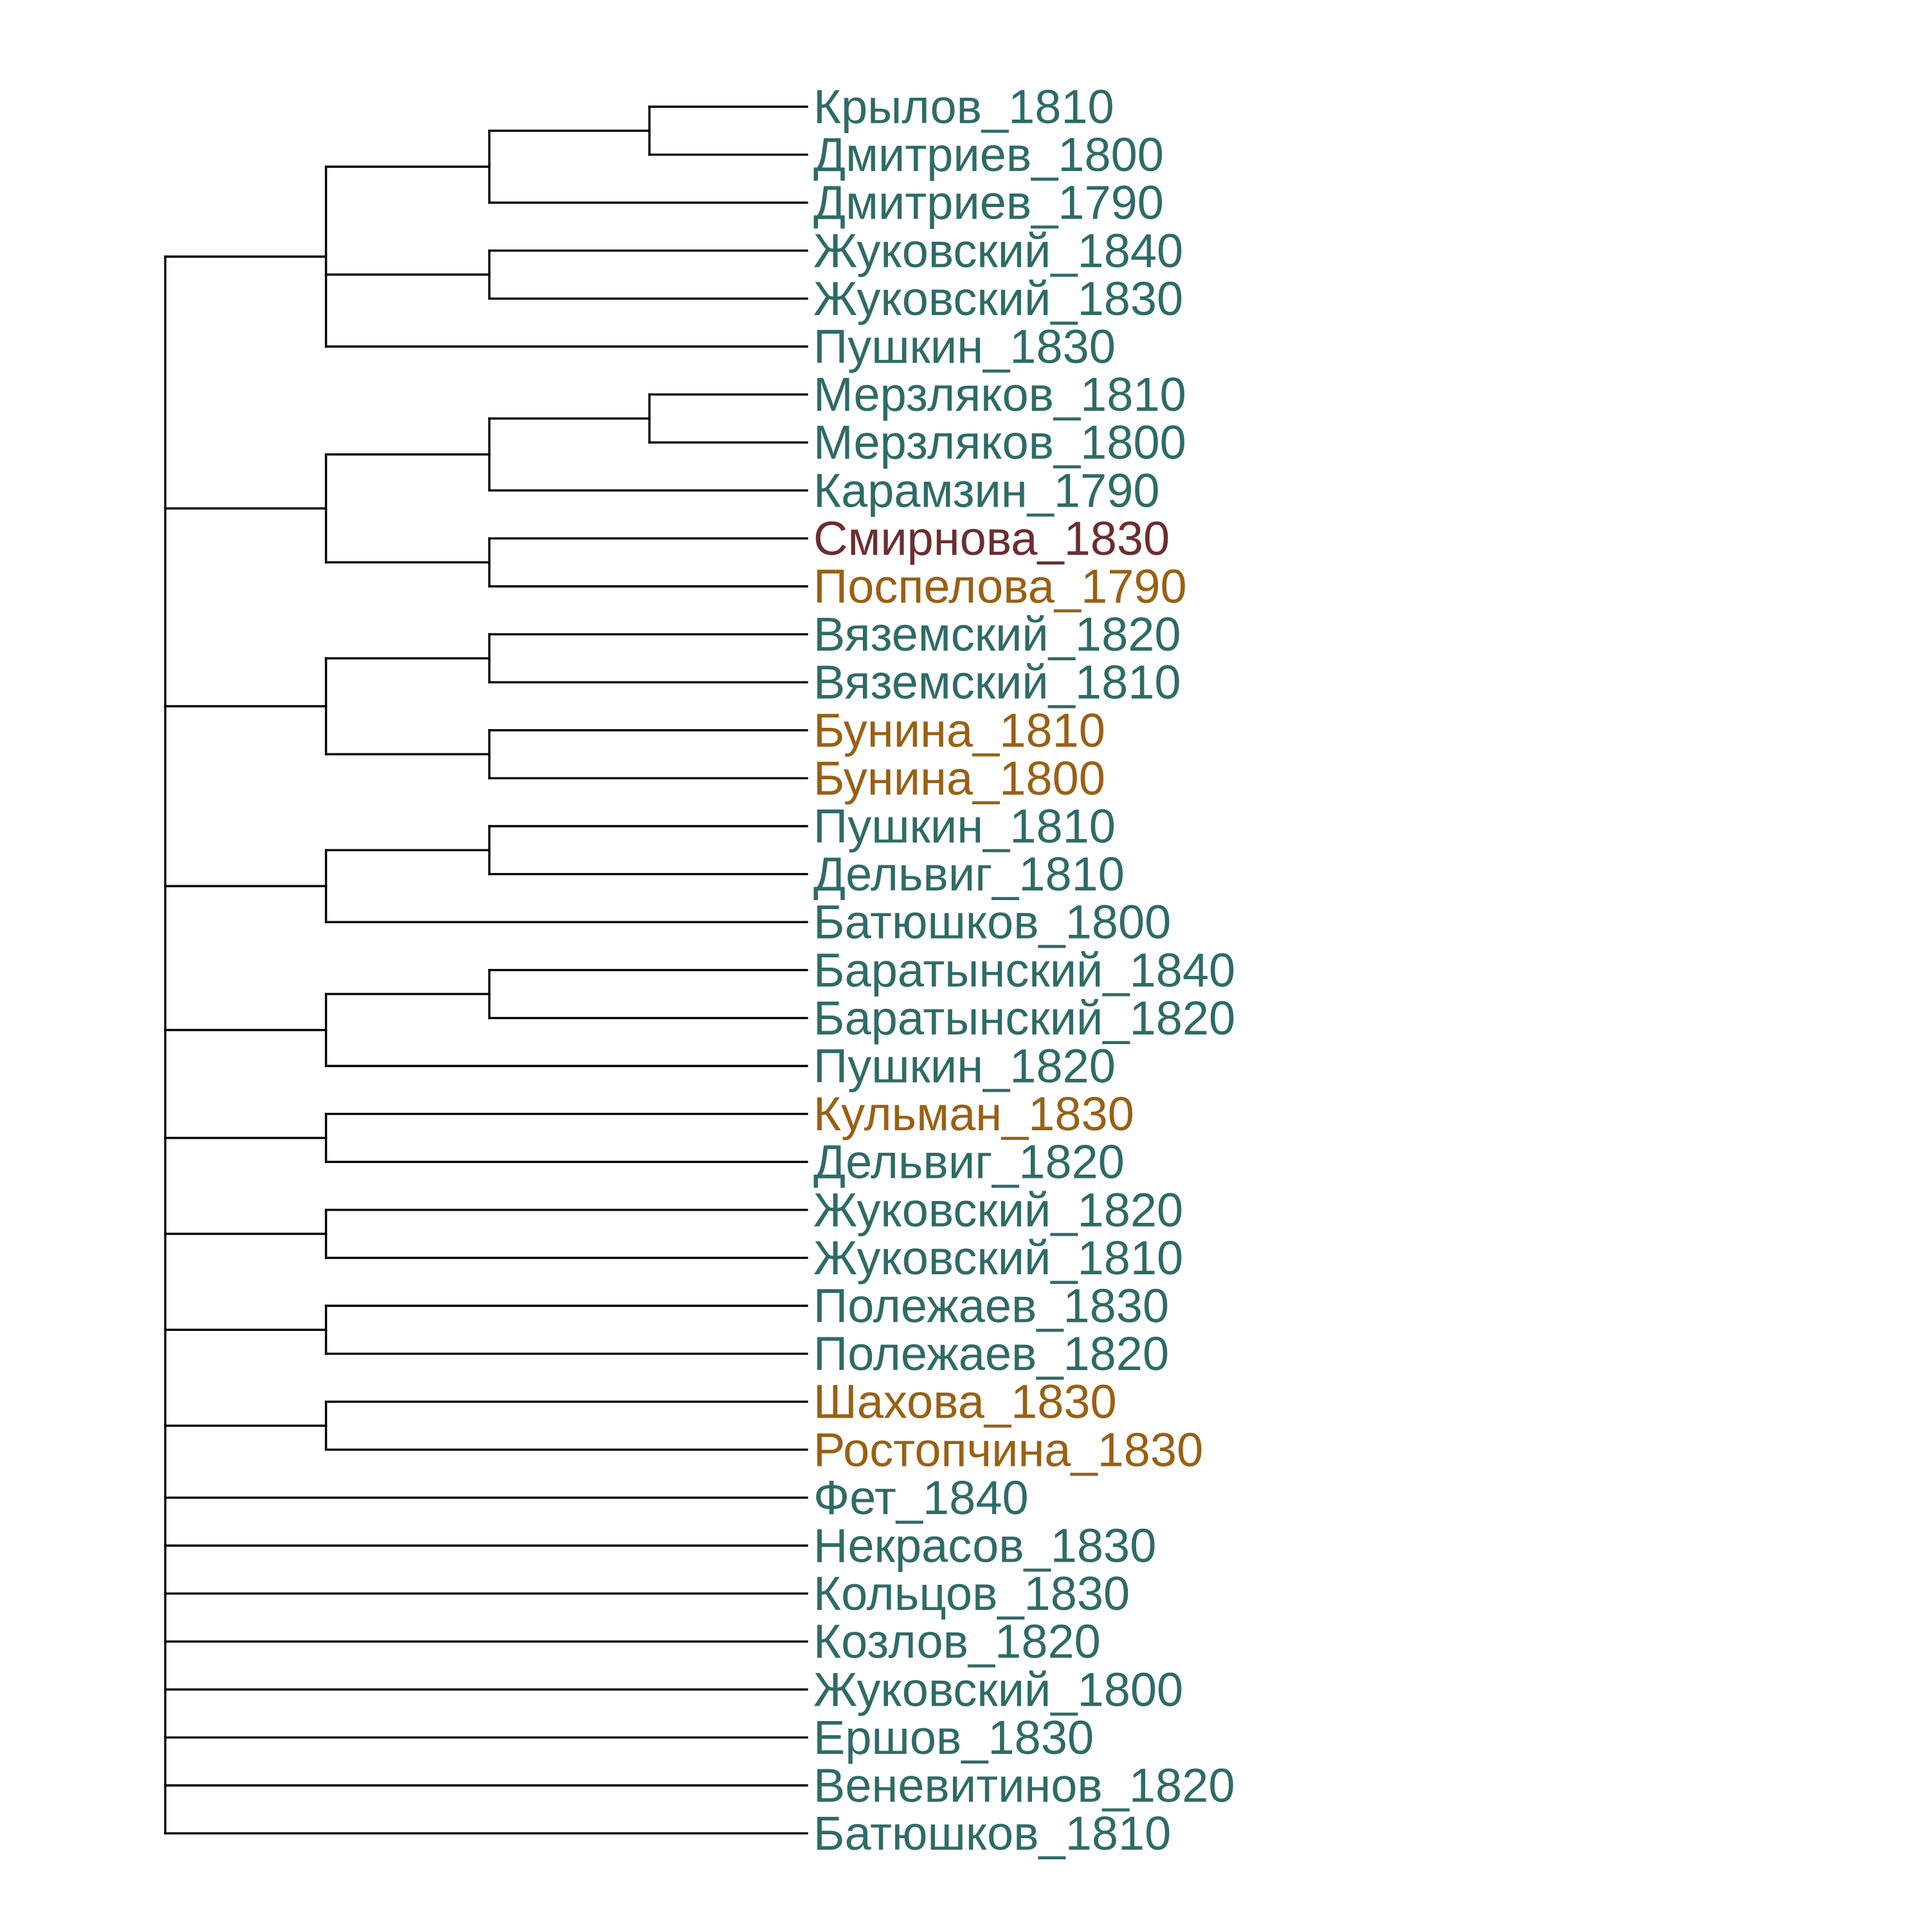 Image resolution: width=1929 pixels, height=1932 pixels. What do you see at coordinates (965, 1402) in the screenshot?
I see `leaf-label: Шахова_1830` at bounding box center [965, 1402].